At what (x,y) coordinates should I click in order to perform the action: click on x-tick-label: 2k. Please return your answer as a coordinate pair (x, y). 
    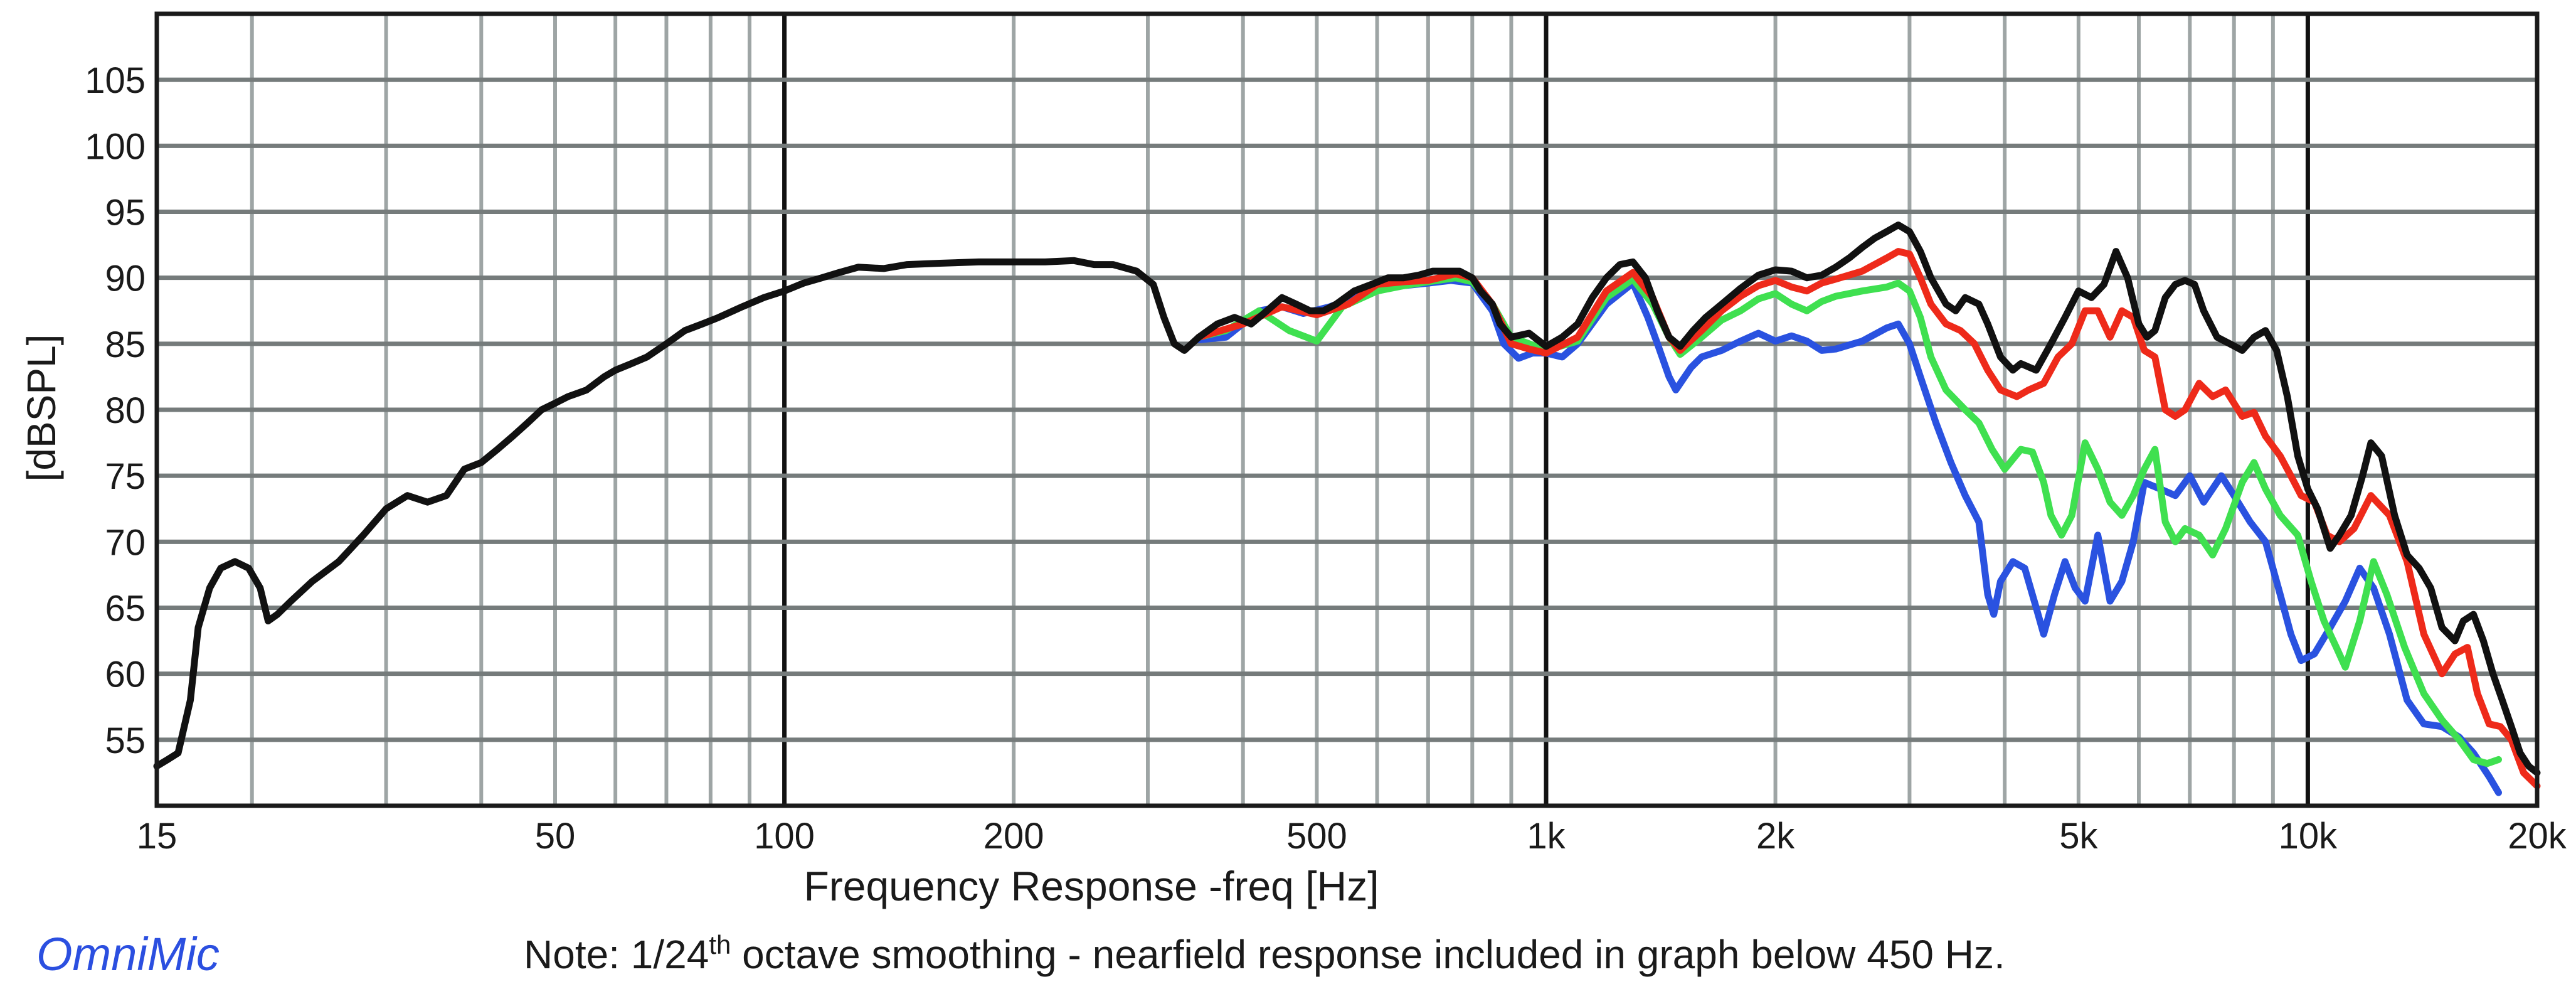
    Looking at the image, I should click on (1775, 836).